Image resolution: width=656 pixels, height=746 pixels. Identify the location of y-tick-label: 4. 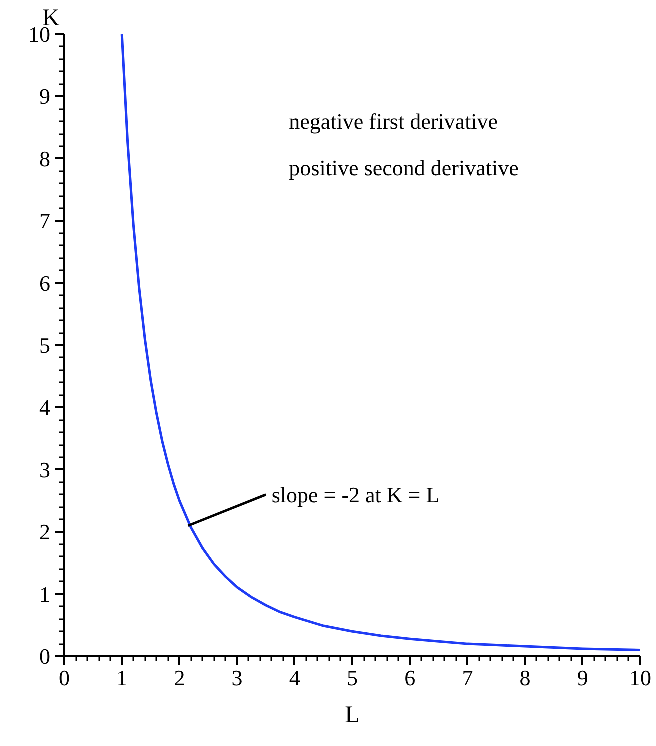
(45, 407).